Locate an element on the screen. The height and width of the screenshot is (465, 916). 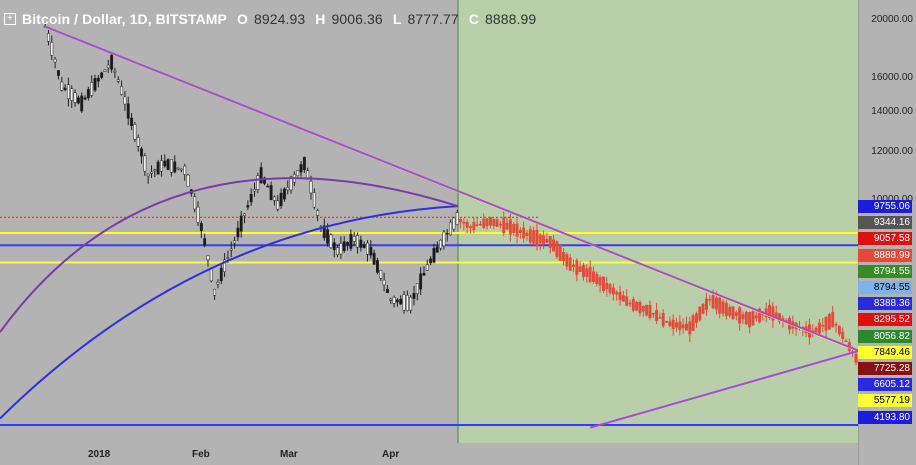
price-label: 8388.36 is located at coordinates (885, 304).